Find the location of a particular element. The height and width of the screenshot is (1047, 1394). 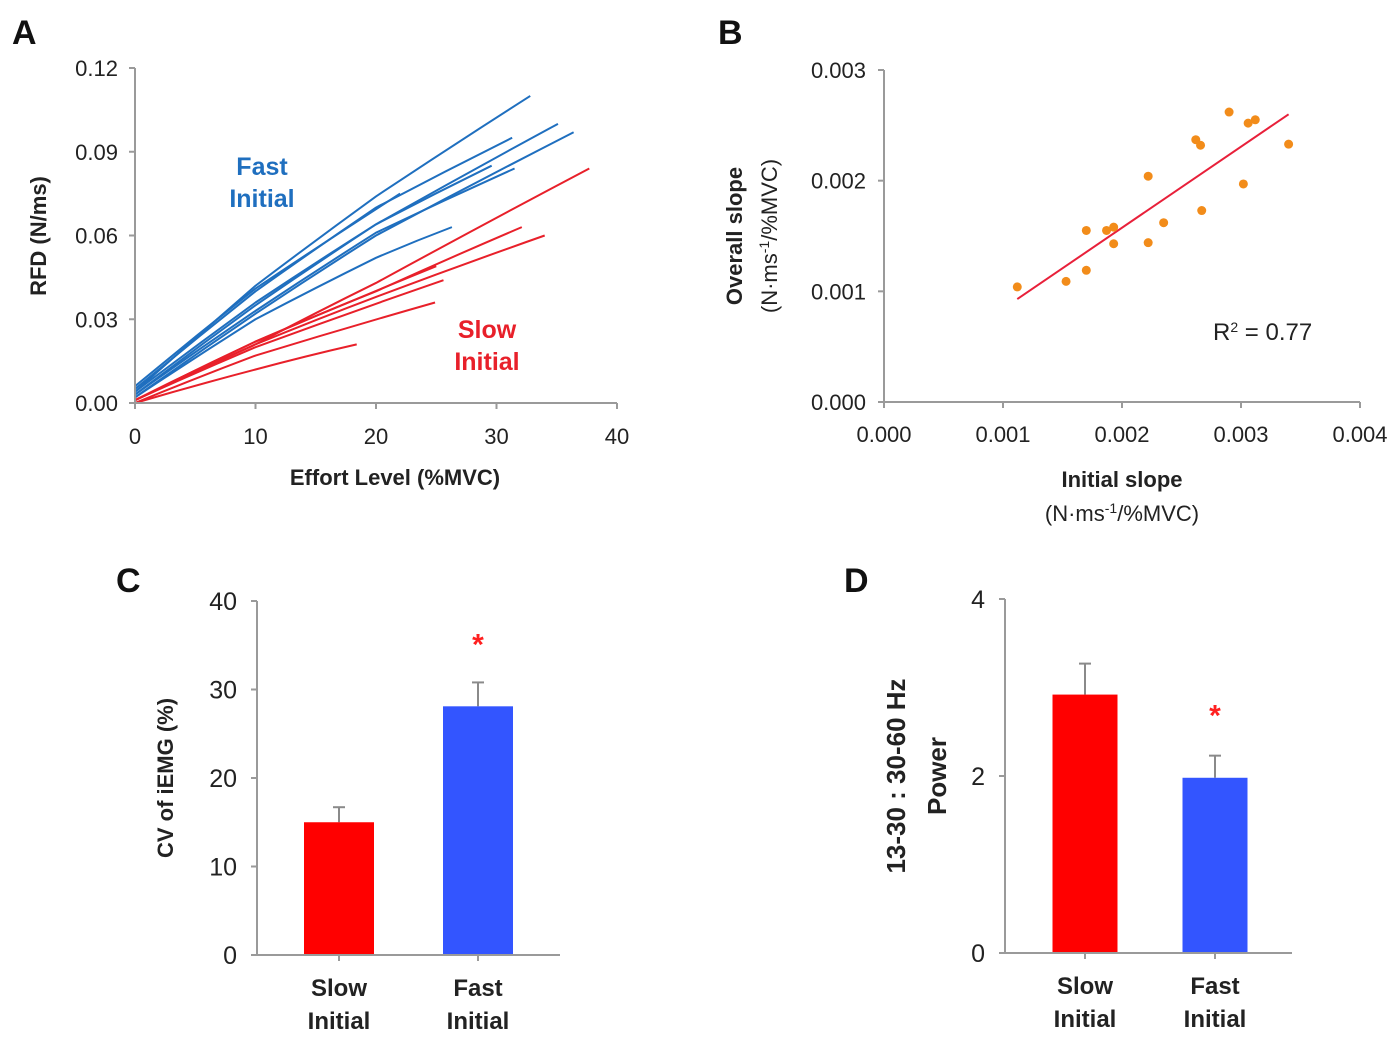

y-tick-label: 0.002 is located at coordinates (838, 181).